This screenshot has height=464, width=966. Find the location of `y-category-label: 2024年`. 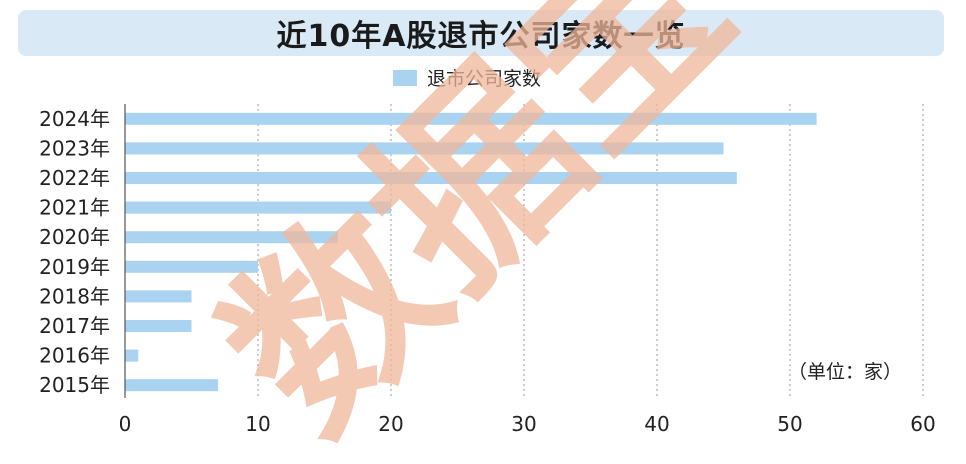

y-category-label: 2024年 is located at coordinates (74, 119).